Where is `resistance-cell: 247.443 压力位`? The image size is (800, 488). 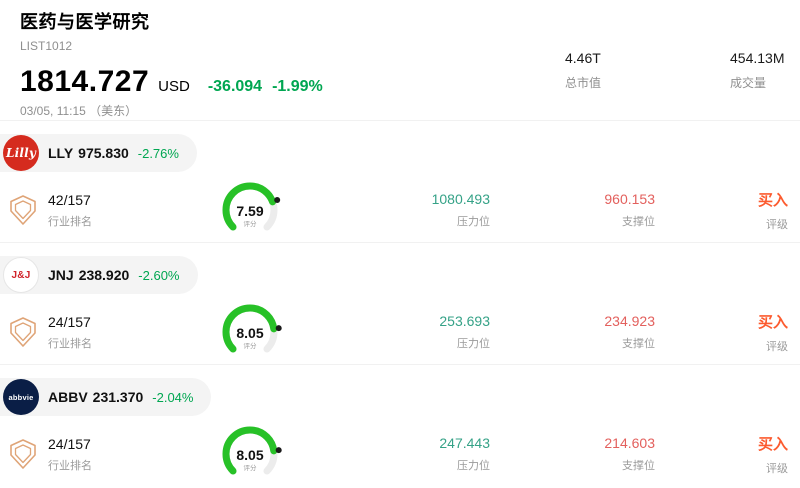 resistance-cell: 247.443 压力位 is located at coordinates (400, 454).